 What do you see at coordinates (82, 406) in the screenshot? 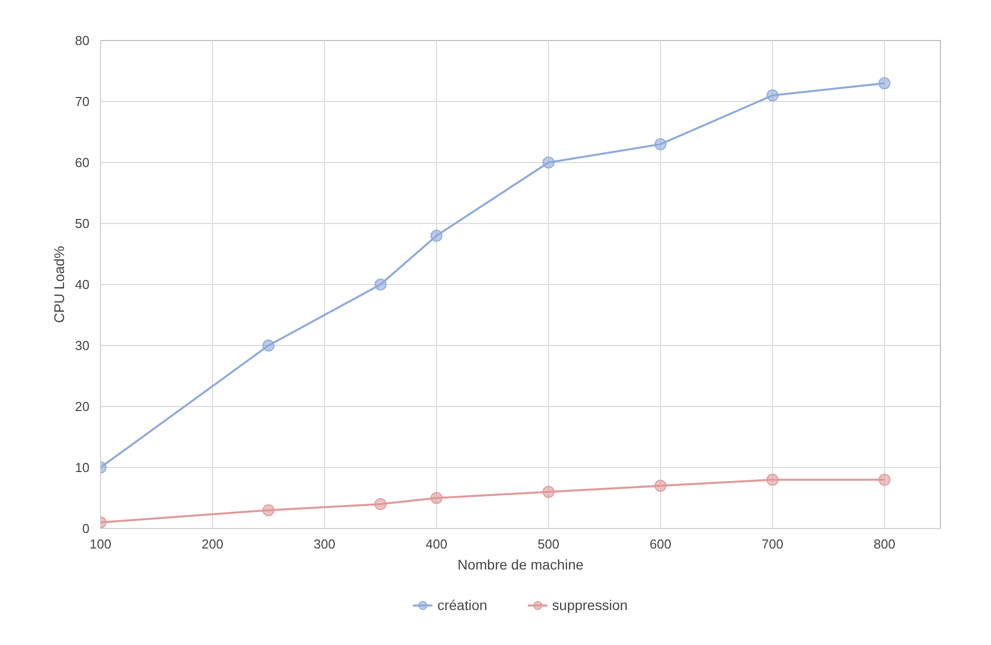
I see `y-tick-label: 20` at bounding box center [82, 406].